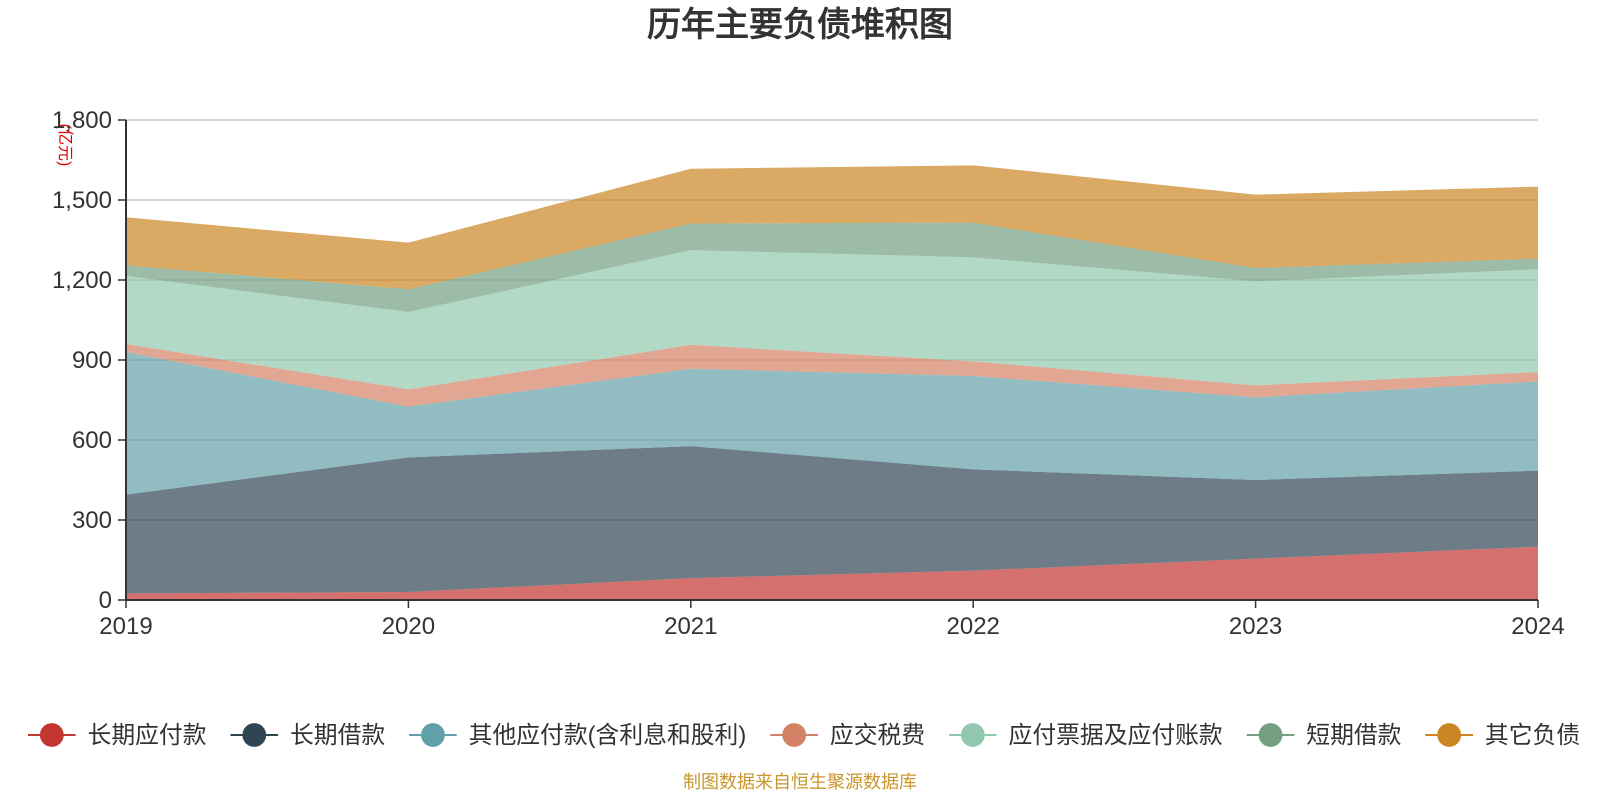 This screenshot has width=1600, height=800. I want to click on legend-item: 应交税费, so click(847, 735).